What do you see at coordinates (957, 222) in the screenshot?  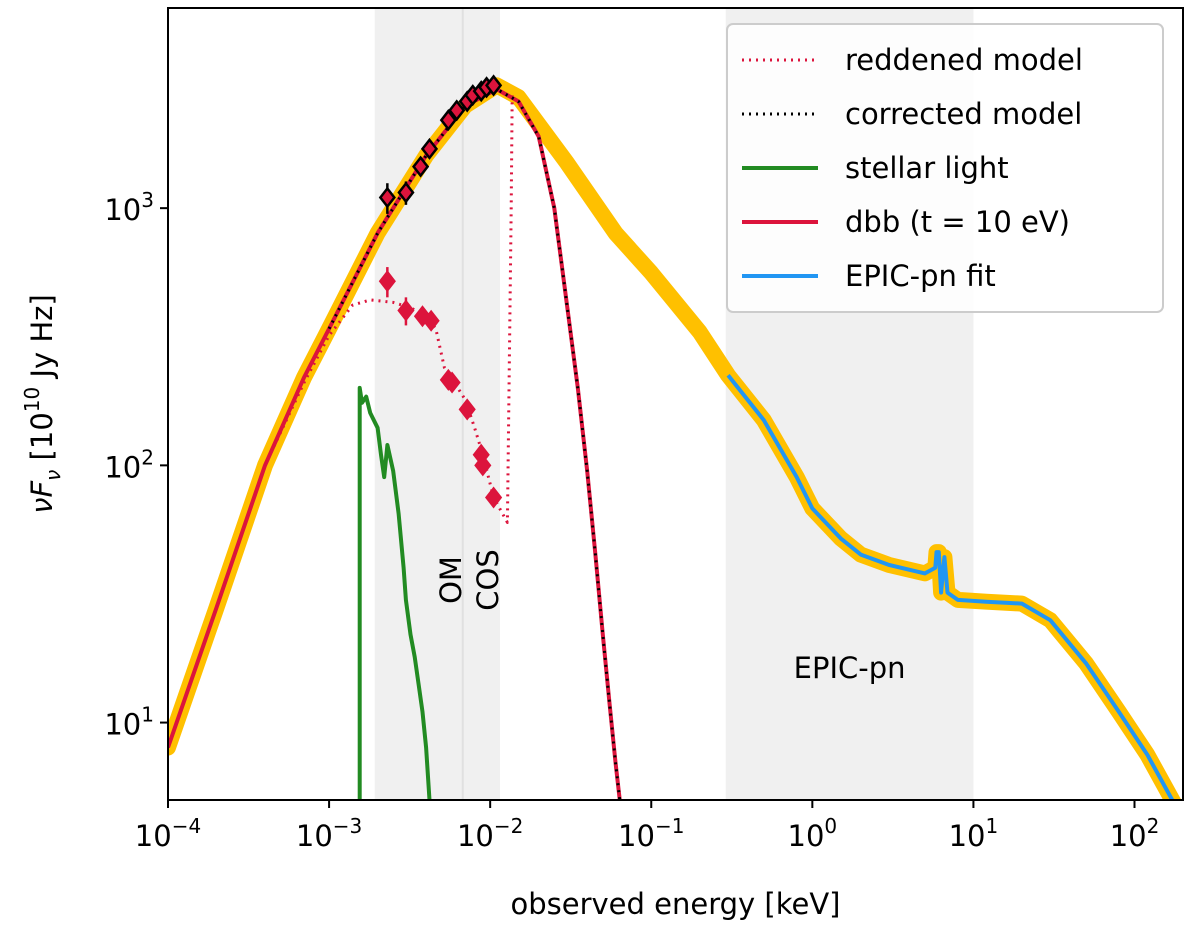 I see `legend-label: dbb (t = 10 eV)` at bounding box center [957, 222].